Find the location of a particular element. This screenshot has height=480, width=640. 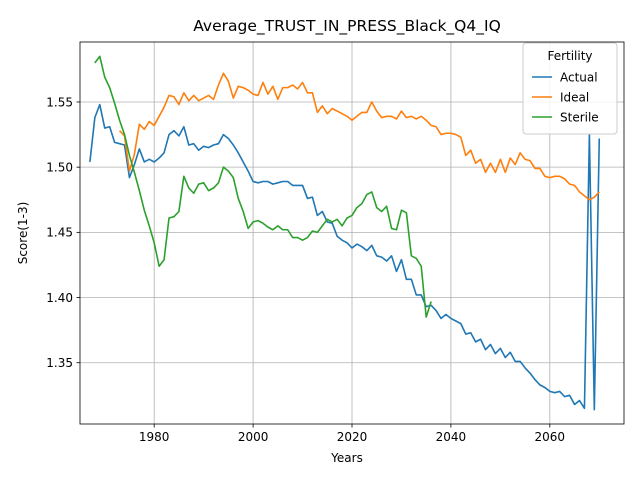

x-tick-label: 1980 is located at coordinates (154, 437).